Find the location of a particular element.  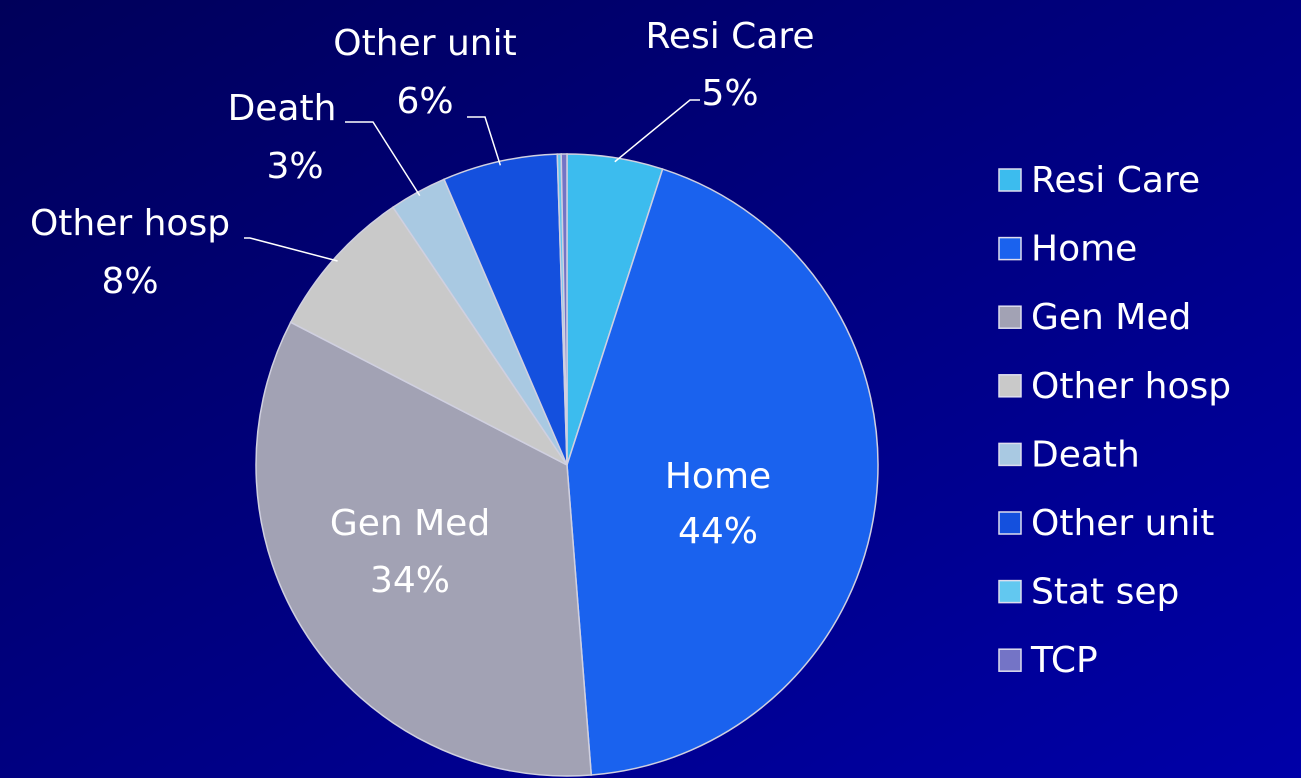

slice-label: Other hosp is located at coordinates (130, 223).